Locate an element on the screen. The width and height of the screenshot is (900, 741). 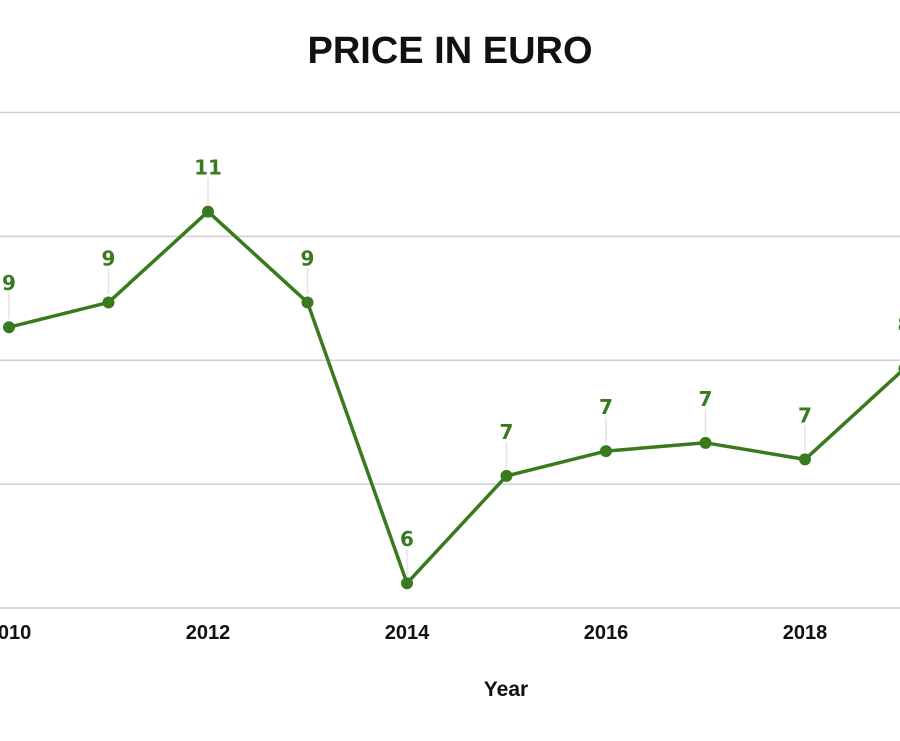
x-tick-labels: 2010 2012 2014 2016 2018 is located at coordinates (413, 633).